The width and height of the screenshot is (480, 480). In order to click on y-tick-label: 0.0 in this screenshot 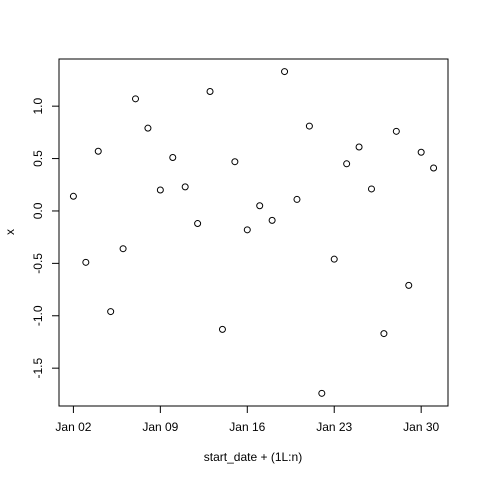, I will do `click(38, 210)`.